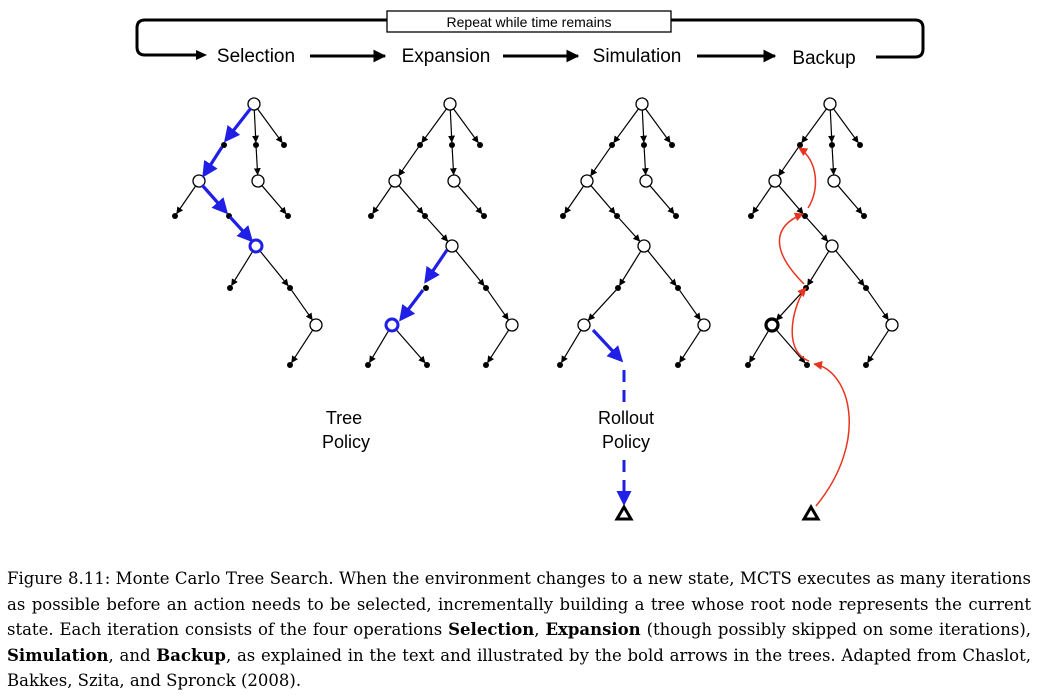  Describe the element at coordinates (814, 327) in the screenshot. I see `backup-path` at that location.